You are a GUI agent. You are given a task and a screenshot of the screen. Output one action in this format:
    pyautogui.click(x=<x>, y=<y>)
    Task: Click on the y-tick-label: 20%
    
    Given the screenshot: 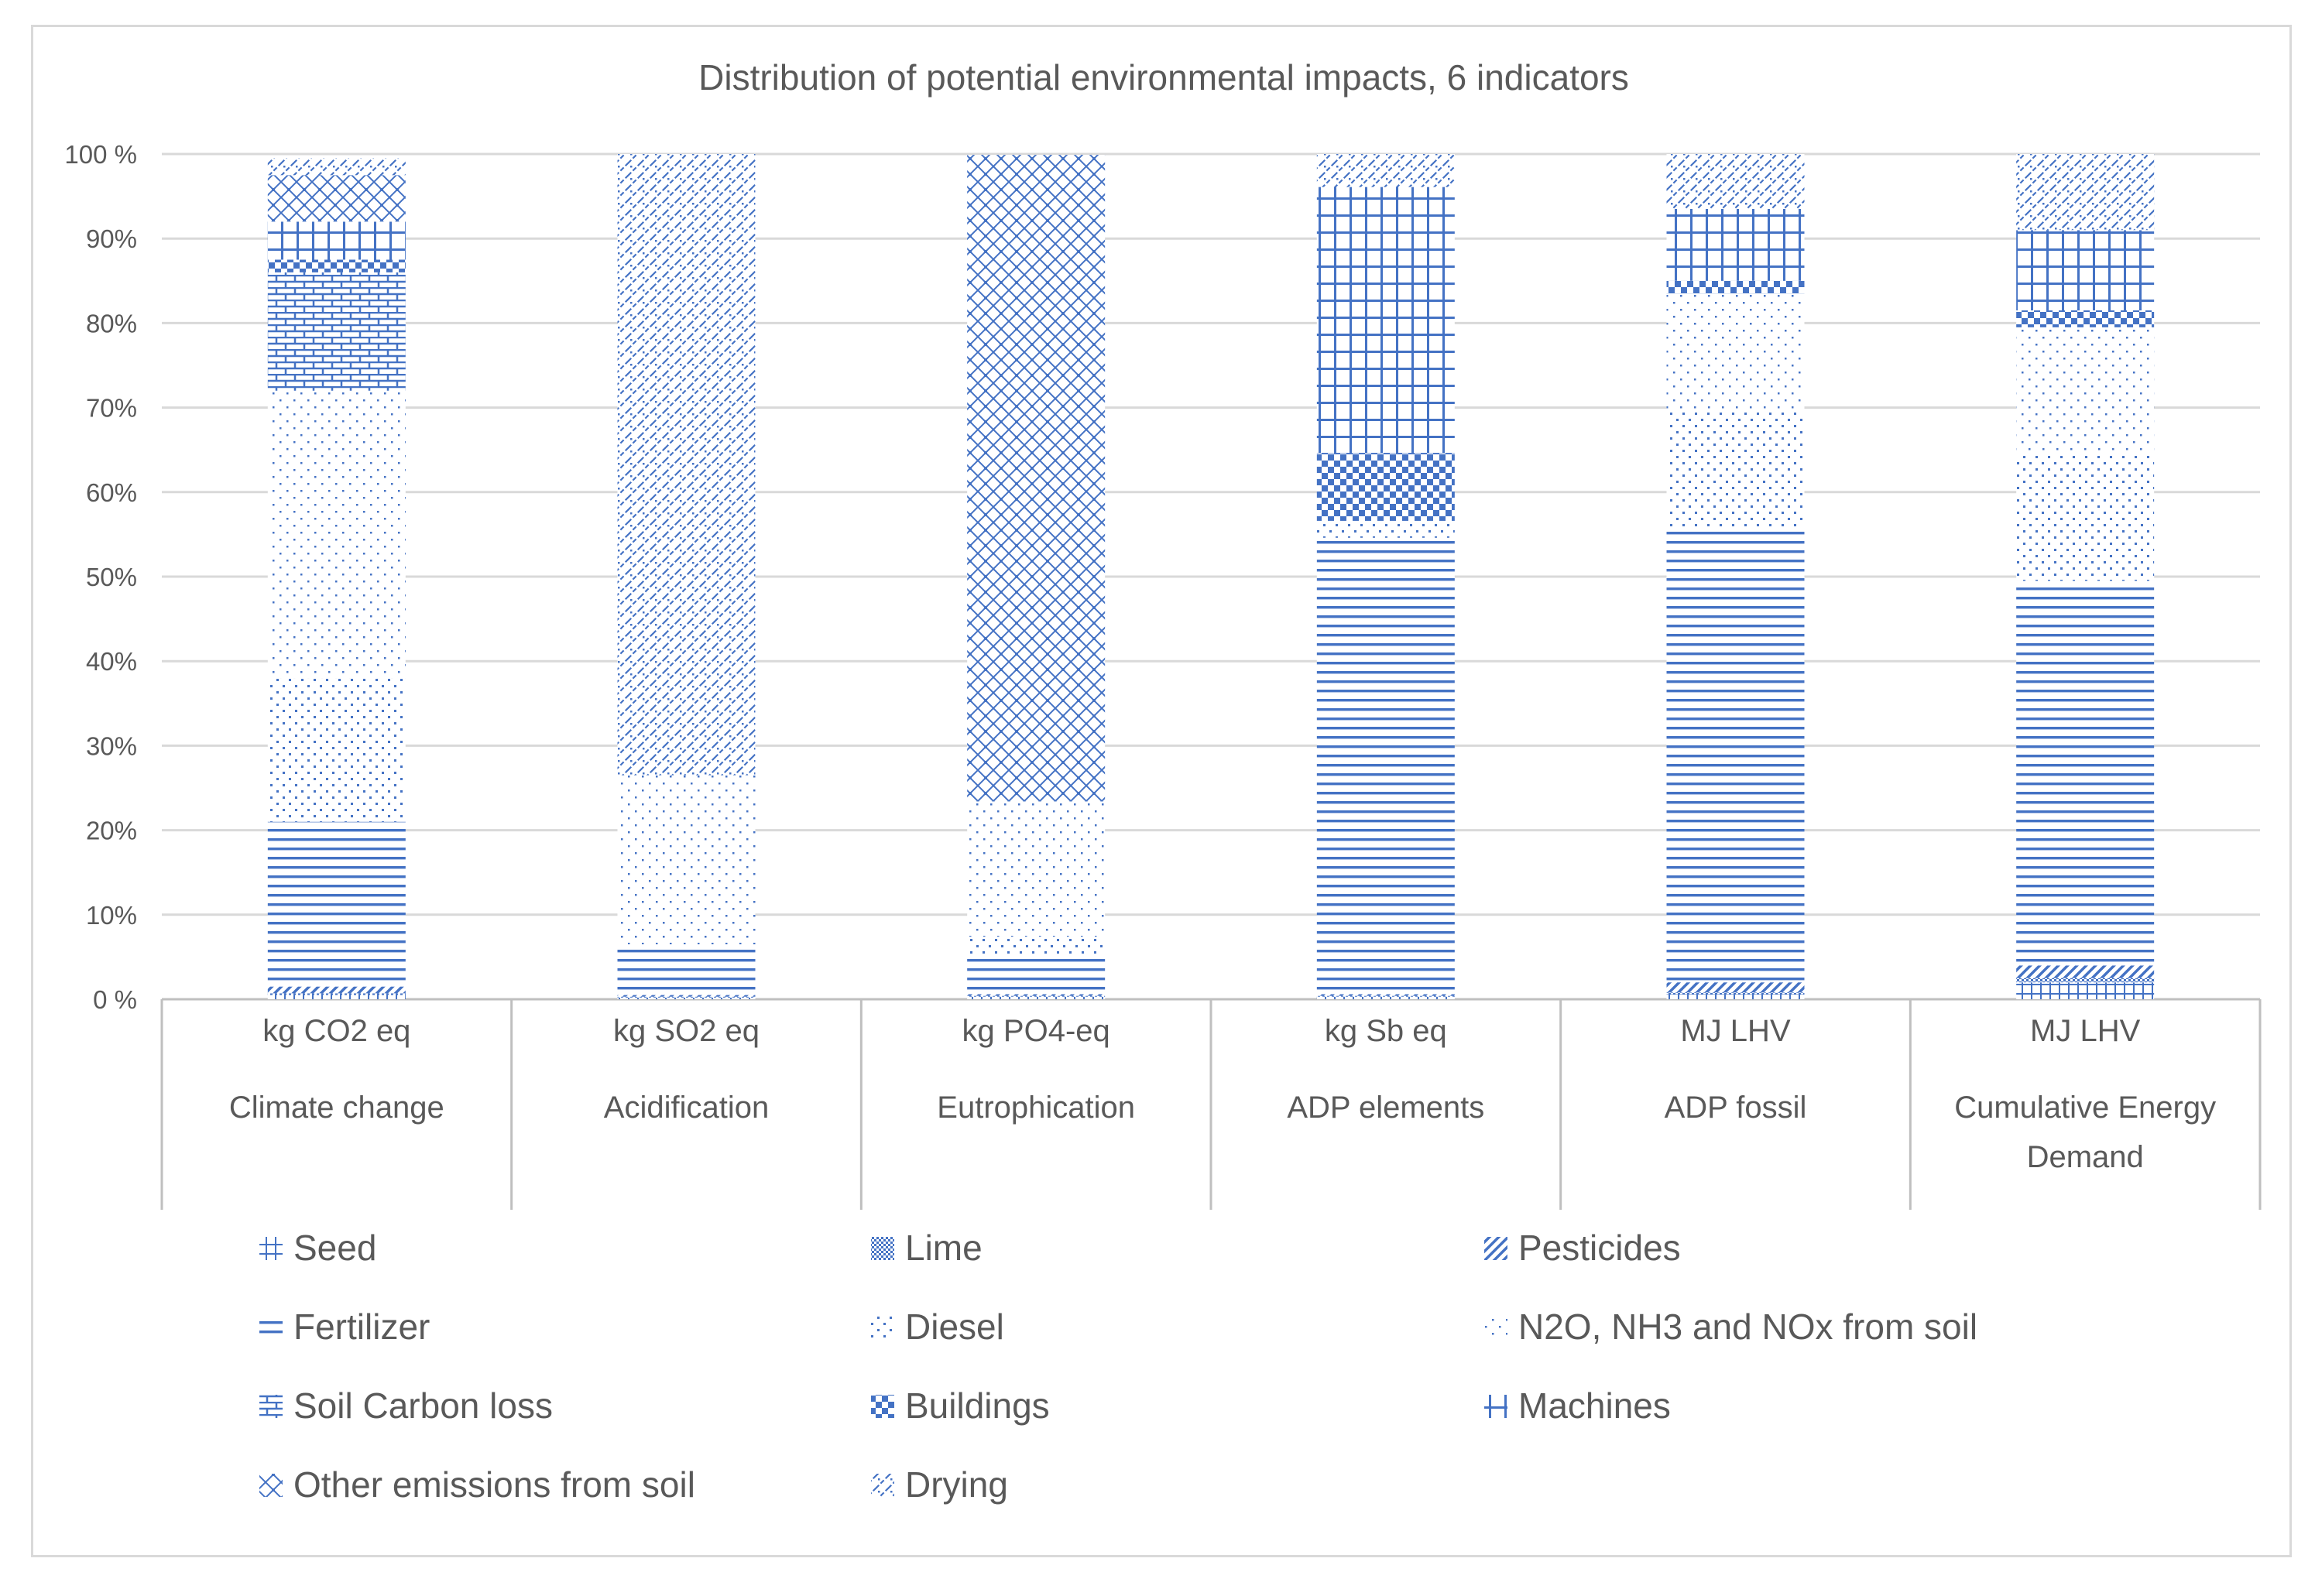 What is the action you would take?
    pyautogui.click(x=112, y=831)
    